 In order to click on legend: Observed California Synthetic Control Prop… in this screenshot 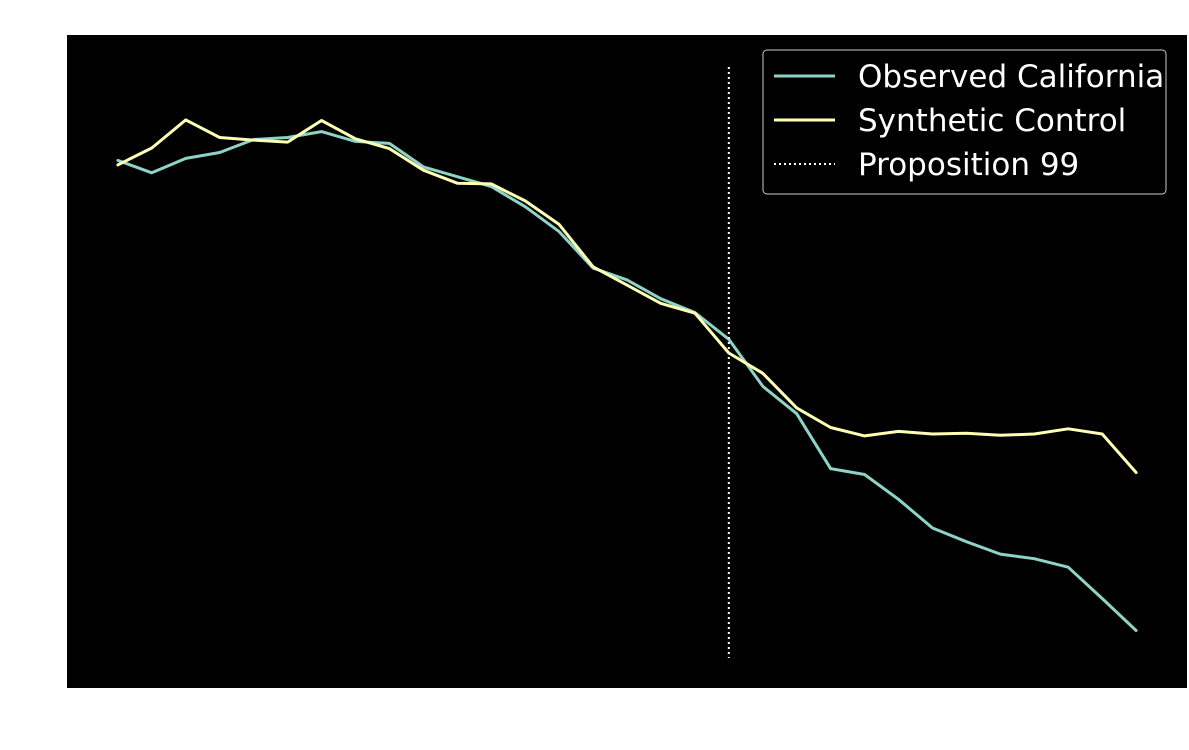, I will do `click(964, 122)`.